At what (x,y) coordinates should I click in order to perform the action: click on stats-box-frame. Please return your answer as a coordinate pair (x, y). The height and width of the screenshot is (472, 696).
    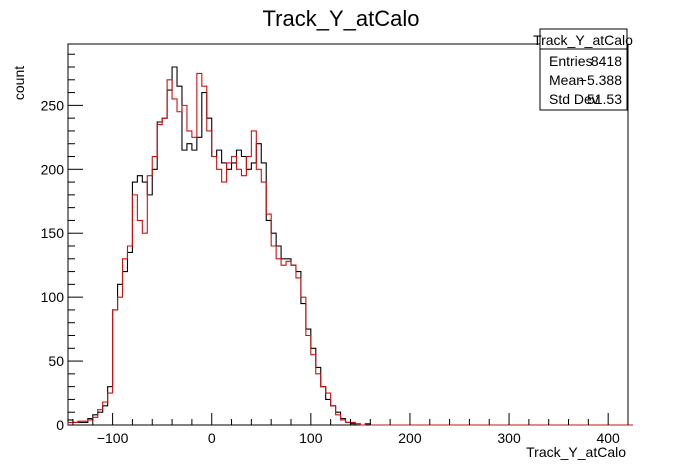
    Looking at the image, I should click on (583, 69).